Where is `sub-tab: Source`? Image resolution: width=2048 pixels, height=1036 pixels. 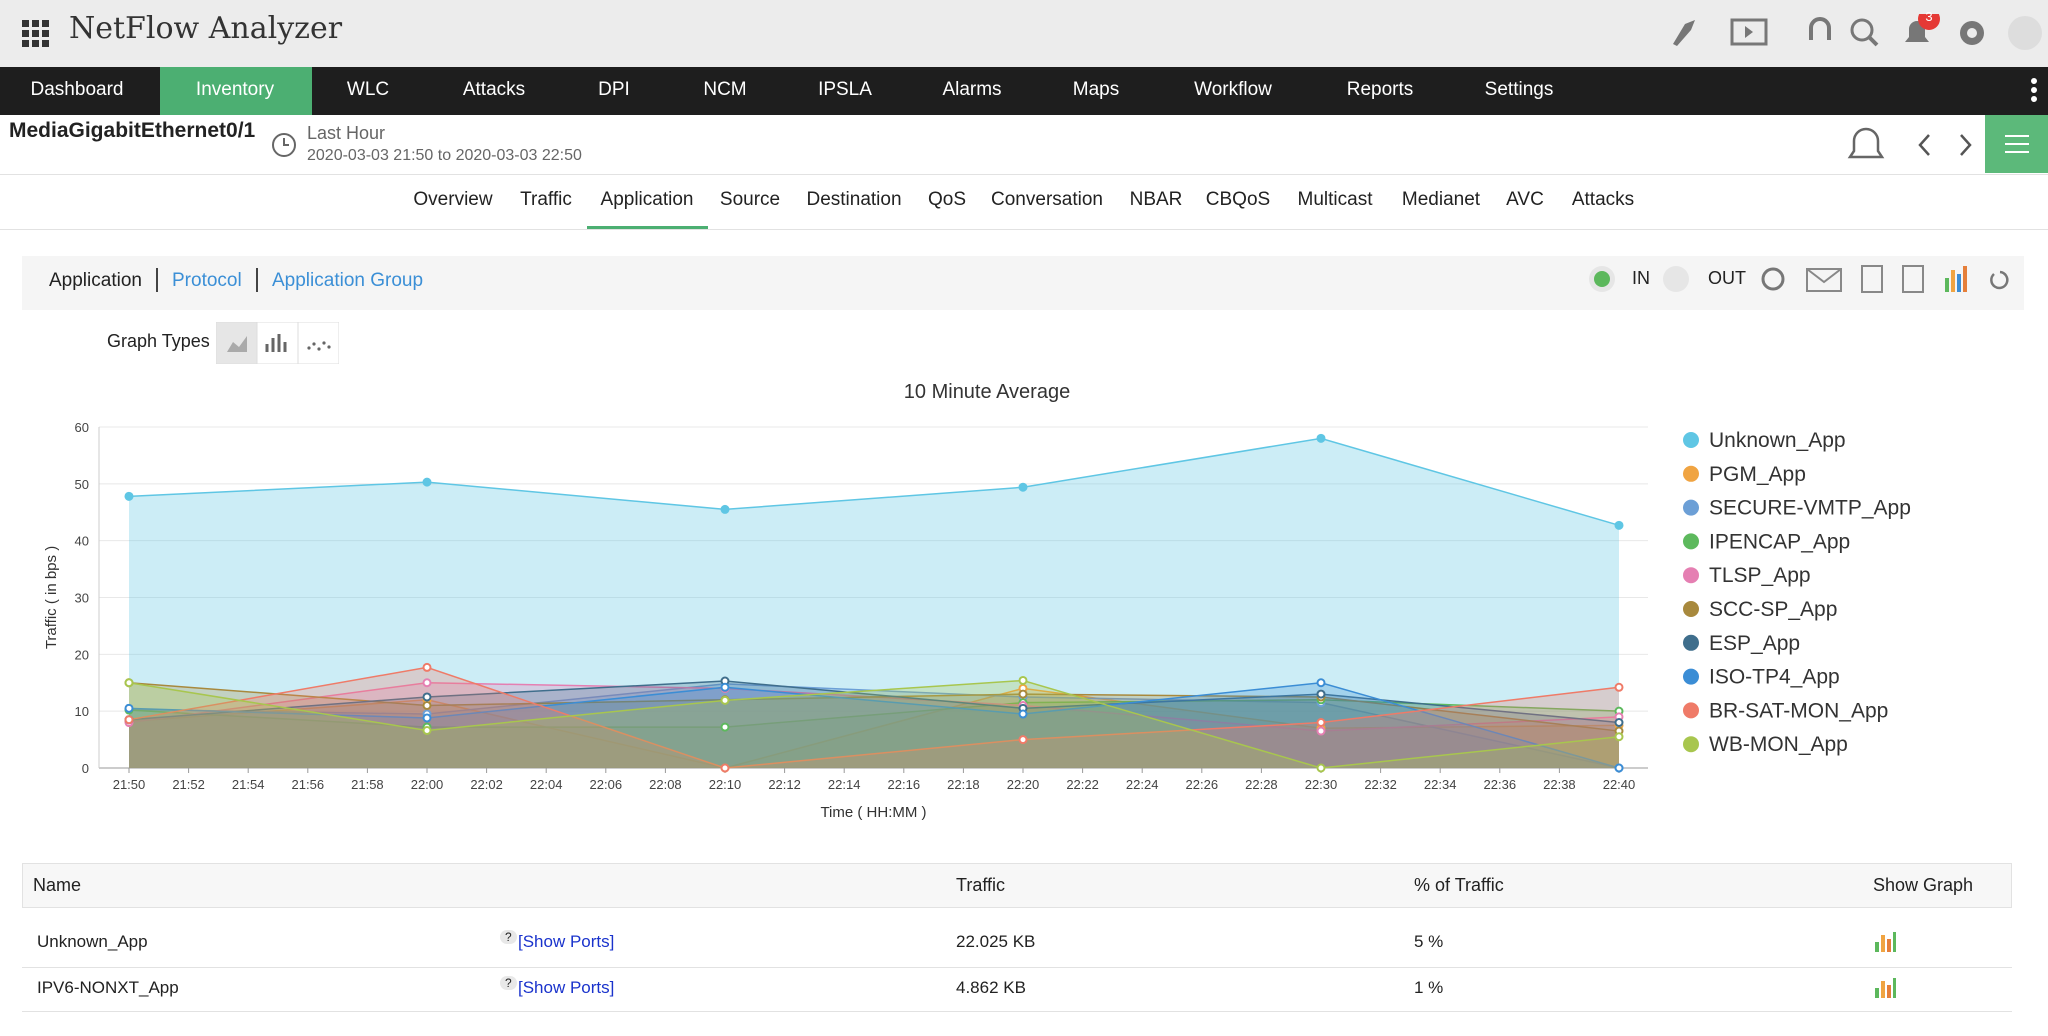
sub-tab: Source is located at coordinates (750, 199).